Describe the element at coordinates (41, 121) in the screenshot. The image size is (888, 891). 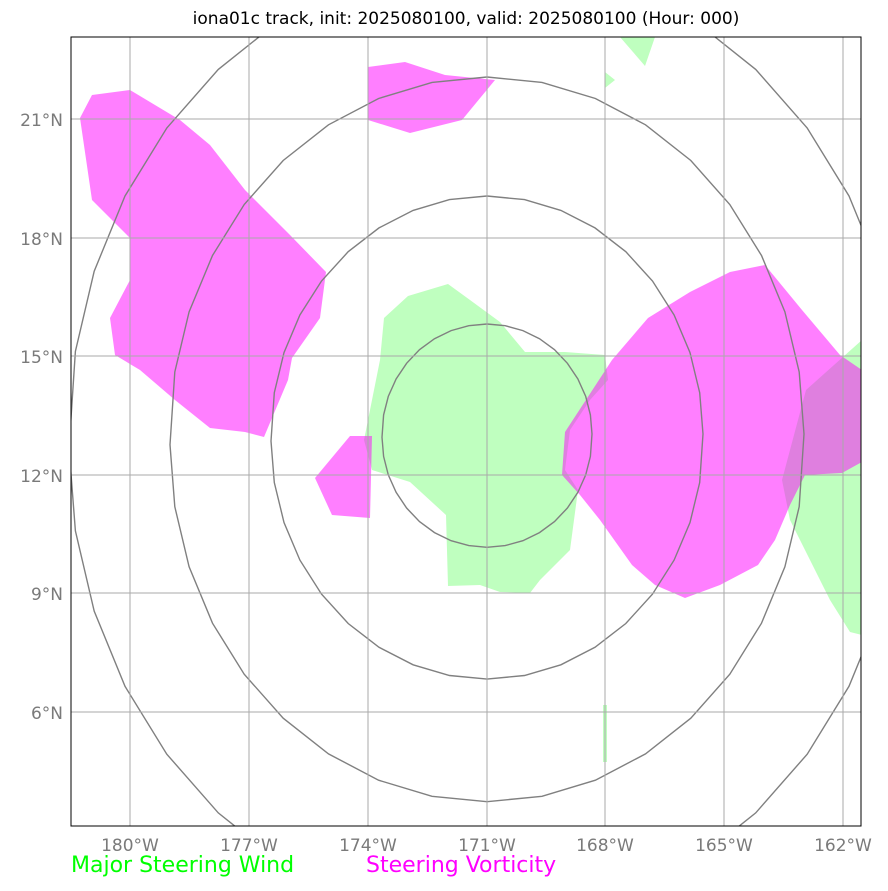
I see `lat-tick-label: 21°N` at that location.